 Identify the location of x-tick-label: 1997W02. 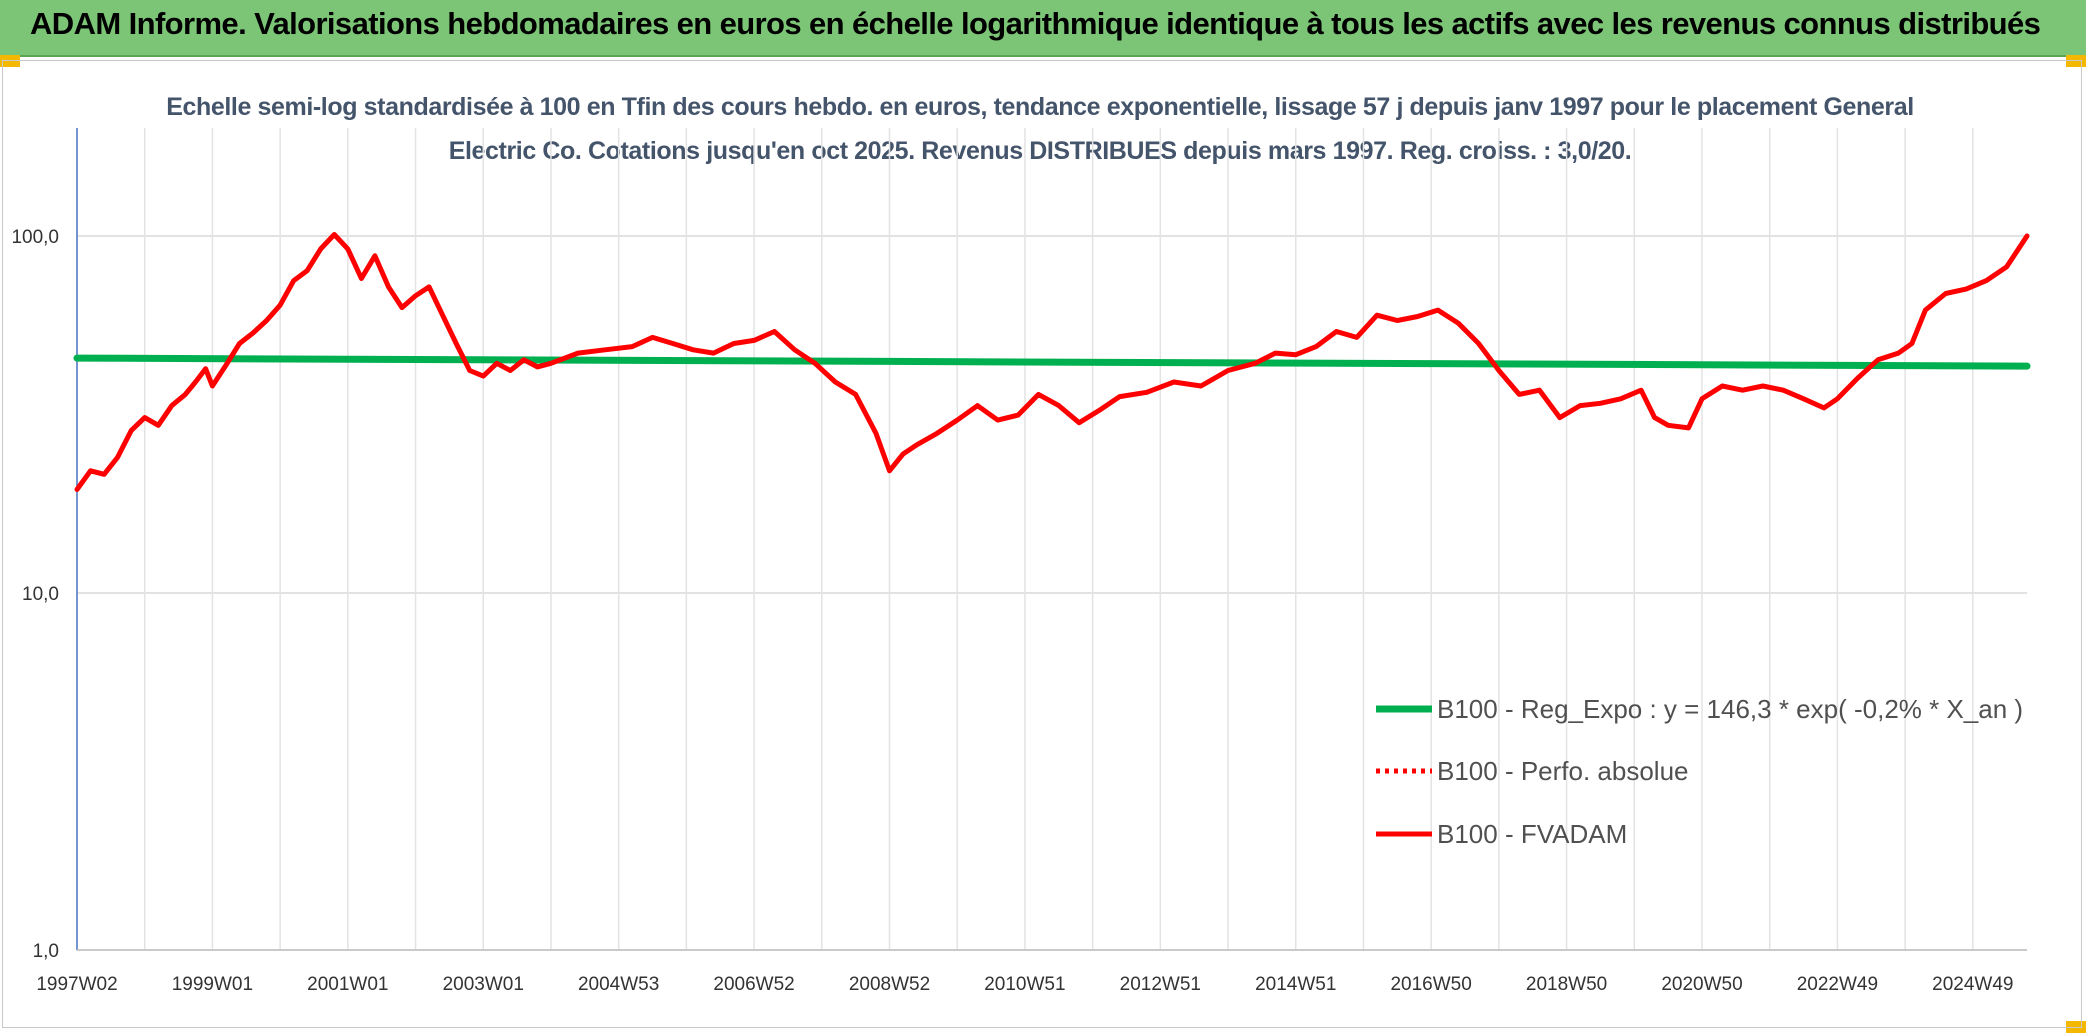
(76, 984).